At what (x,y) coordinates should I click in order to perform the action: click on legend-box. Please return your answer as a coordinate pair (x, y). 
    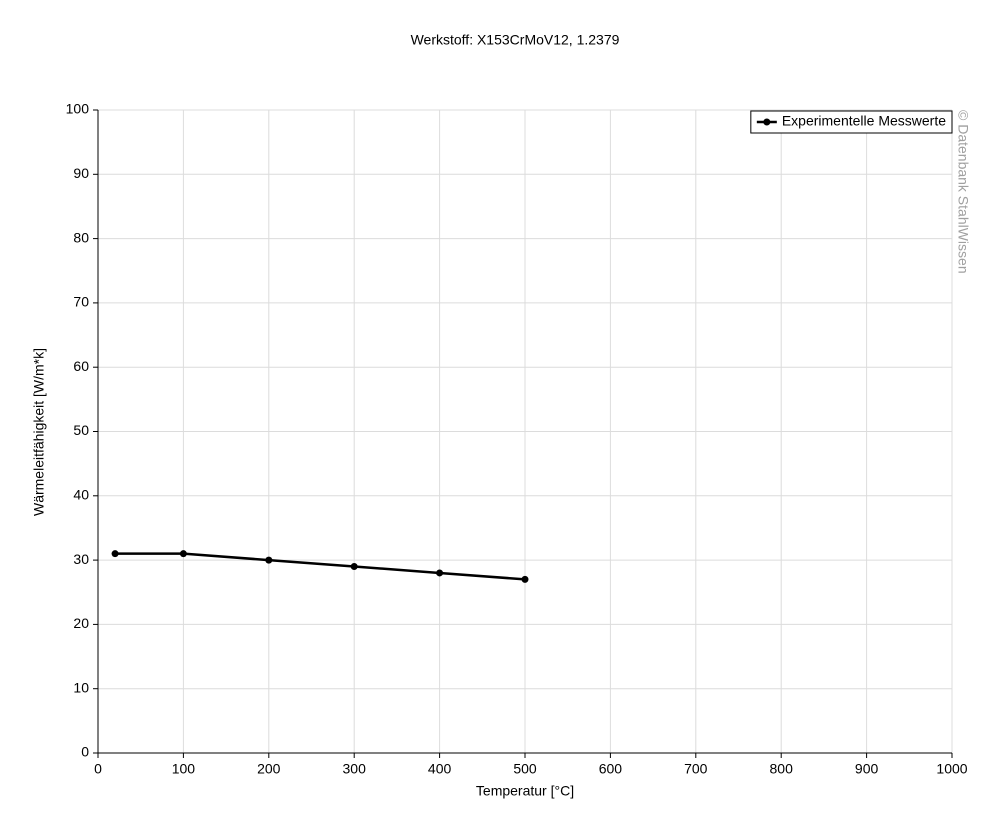
    Looking at the image, I should click on (851, 122).